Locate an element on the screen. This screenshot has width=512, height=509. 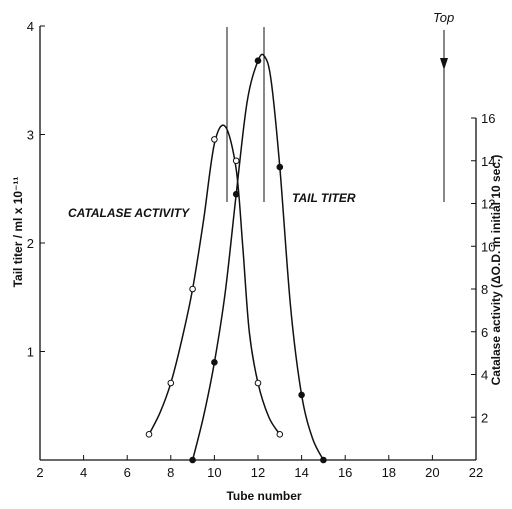
y-right-tick-label: 14 is located at coordinates (488, 161).